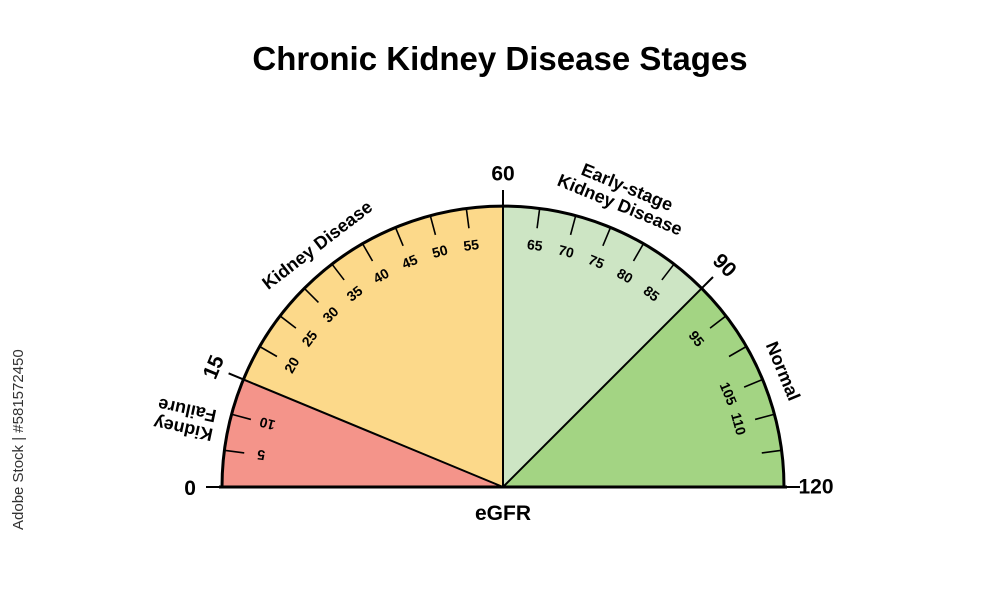  What do you see at coordinates (596, 261) in the screenshot?
I see `minor-tick-label-75: 75` at bounding box center [596, 261].